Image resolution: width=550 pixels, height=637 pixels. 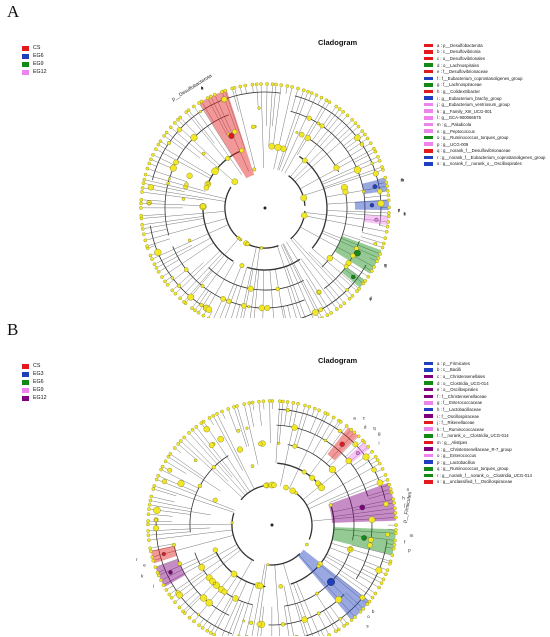 I want to click on clade-letter: p, so click(x=399, y=210).